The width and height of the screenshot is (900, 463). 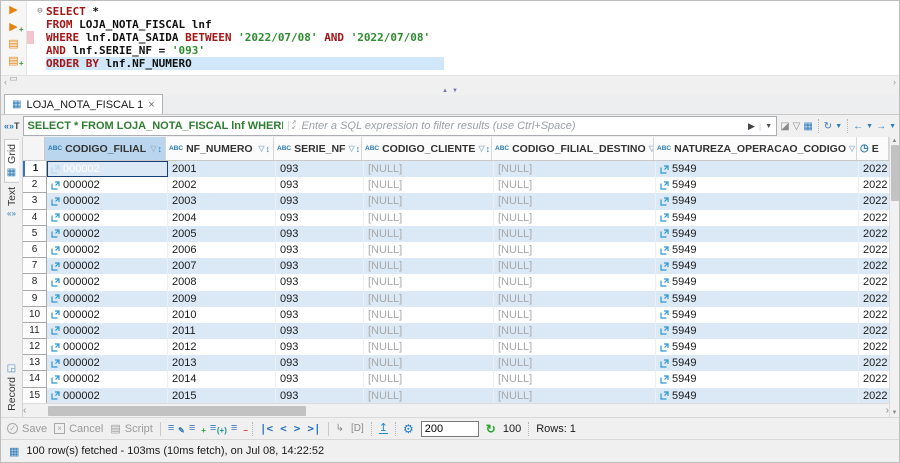 What do you see at coordinates (83, 104) in the screenshot?
I see `tab-loja-nota-fiscal-1: ▦ LOJA_NOTA_FISCAL 1 ×` at bounding box center [83, 104].